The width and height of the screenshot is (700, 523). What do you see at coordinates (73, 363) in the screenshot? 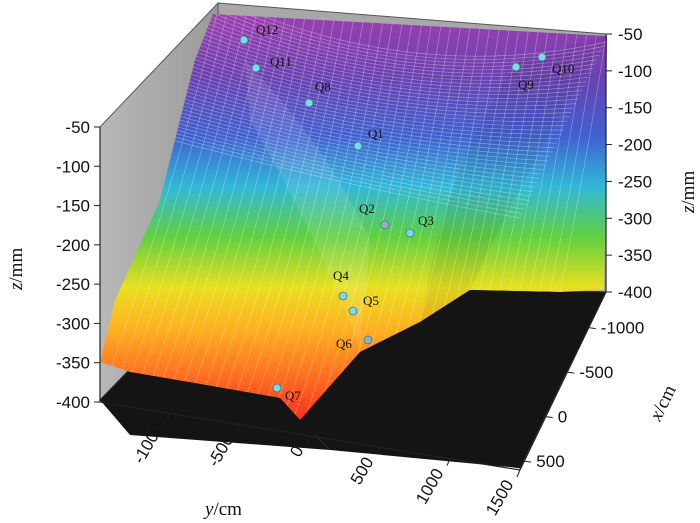
I see `z-left-tick-label: -350` at bounding box center [73, 363].